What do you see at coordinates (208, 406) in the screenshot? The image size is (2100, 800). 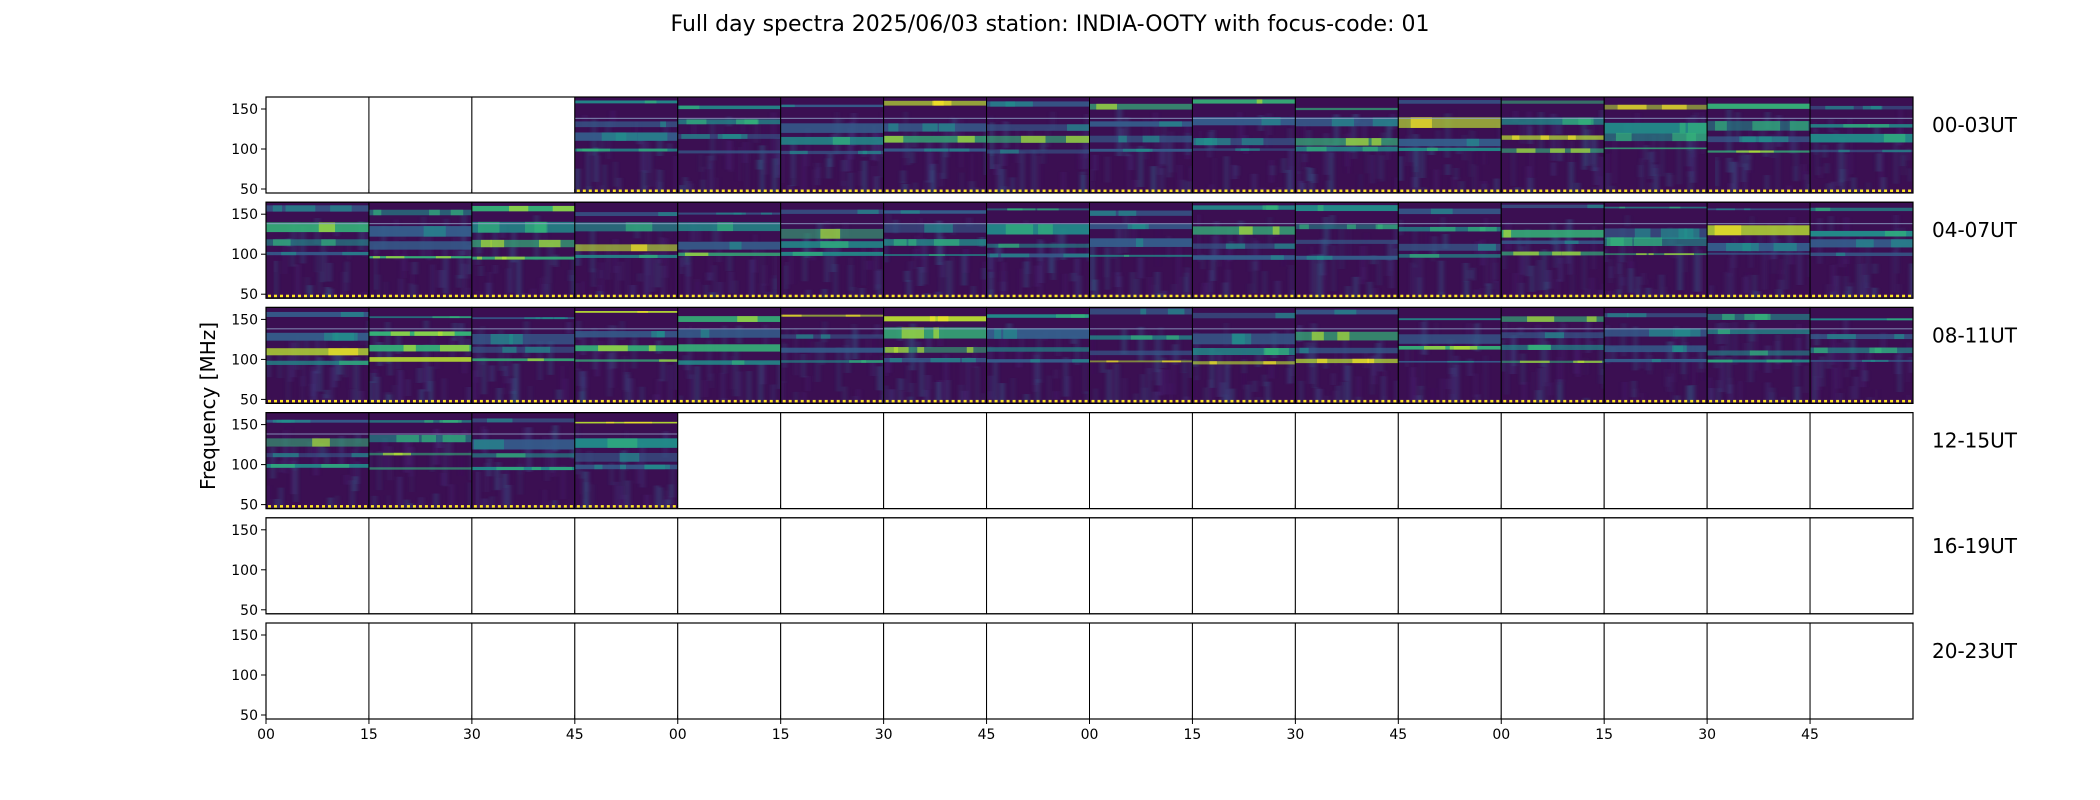 I see `y-axis-label: Frequency [MHz]` at bounding box center [208, 406].